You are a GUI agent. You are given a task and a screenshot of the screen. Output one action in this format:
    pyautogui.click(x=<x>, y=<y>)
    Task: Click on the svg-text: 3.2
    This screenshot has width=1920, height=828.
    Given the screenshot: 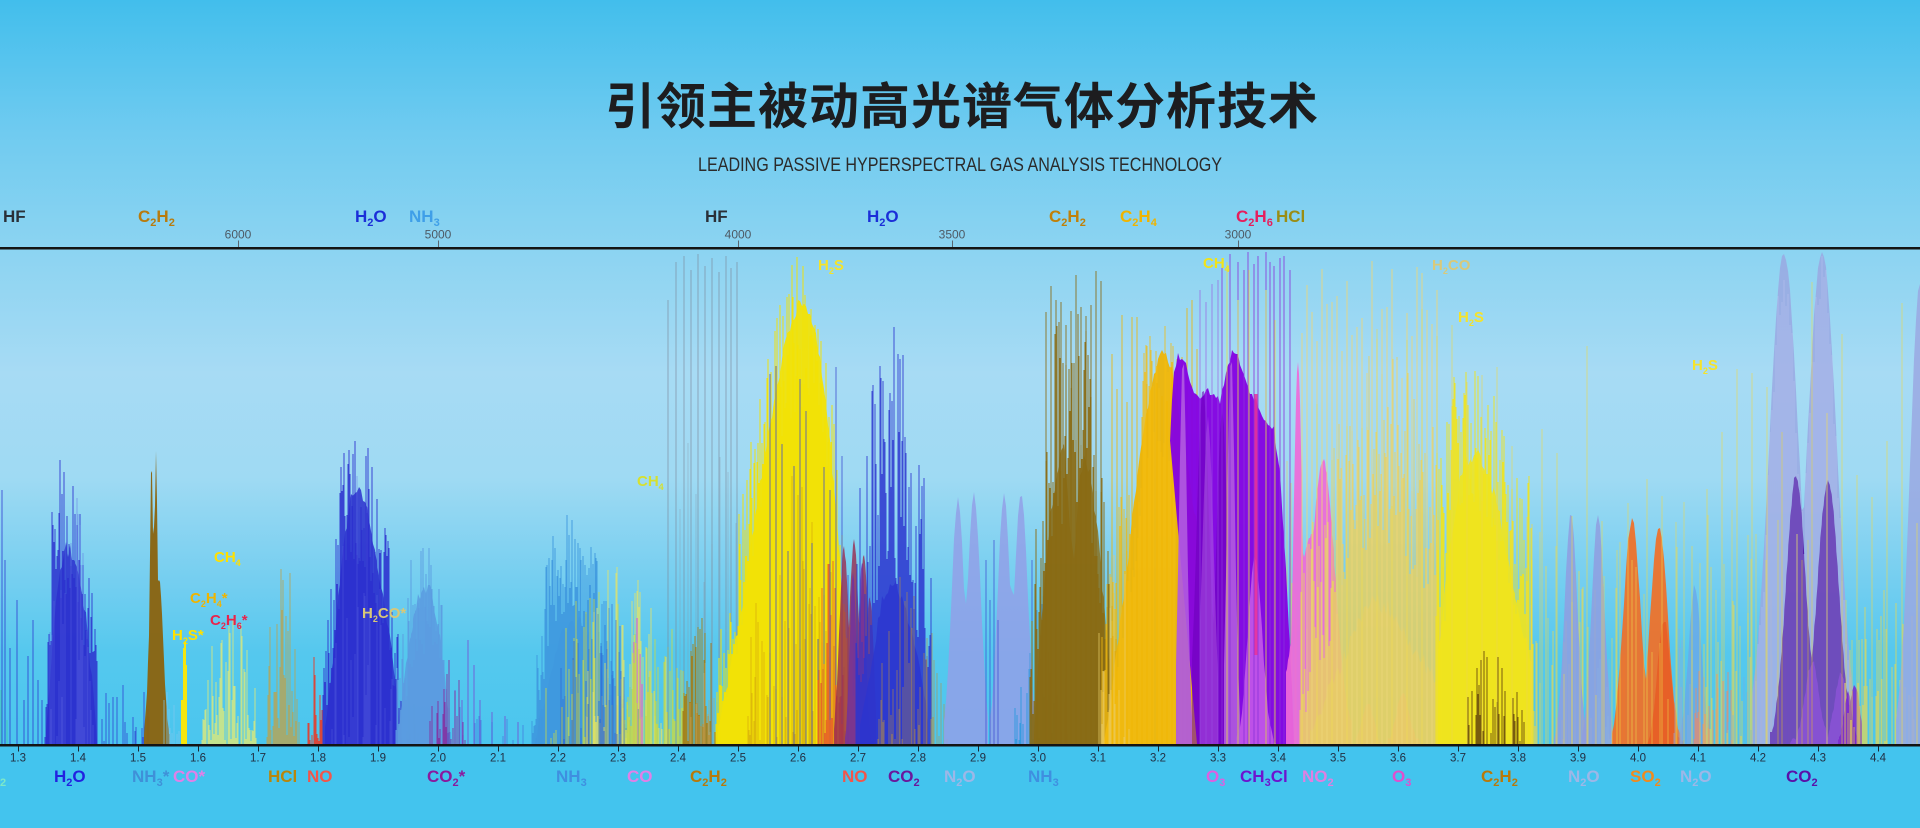 What is the action you would take?
    pyautogui.click(x=1158, y=759)
    